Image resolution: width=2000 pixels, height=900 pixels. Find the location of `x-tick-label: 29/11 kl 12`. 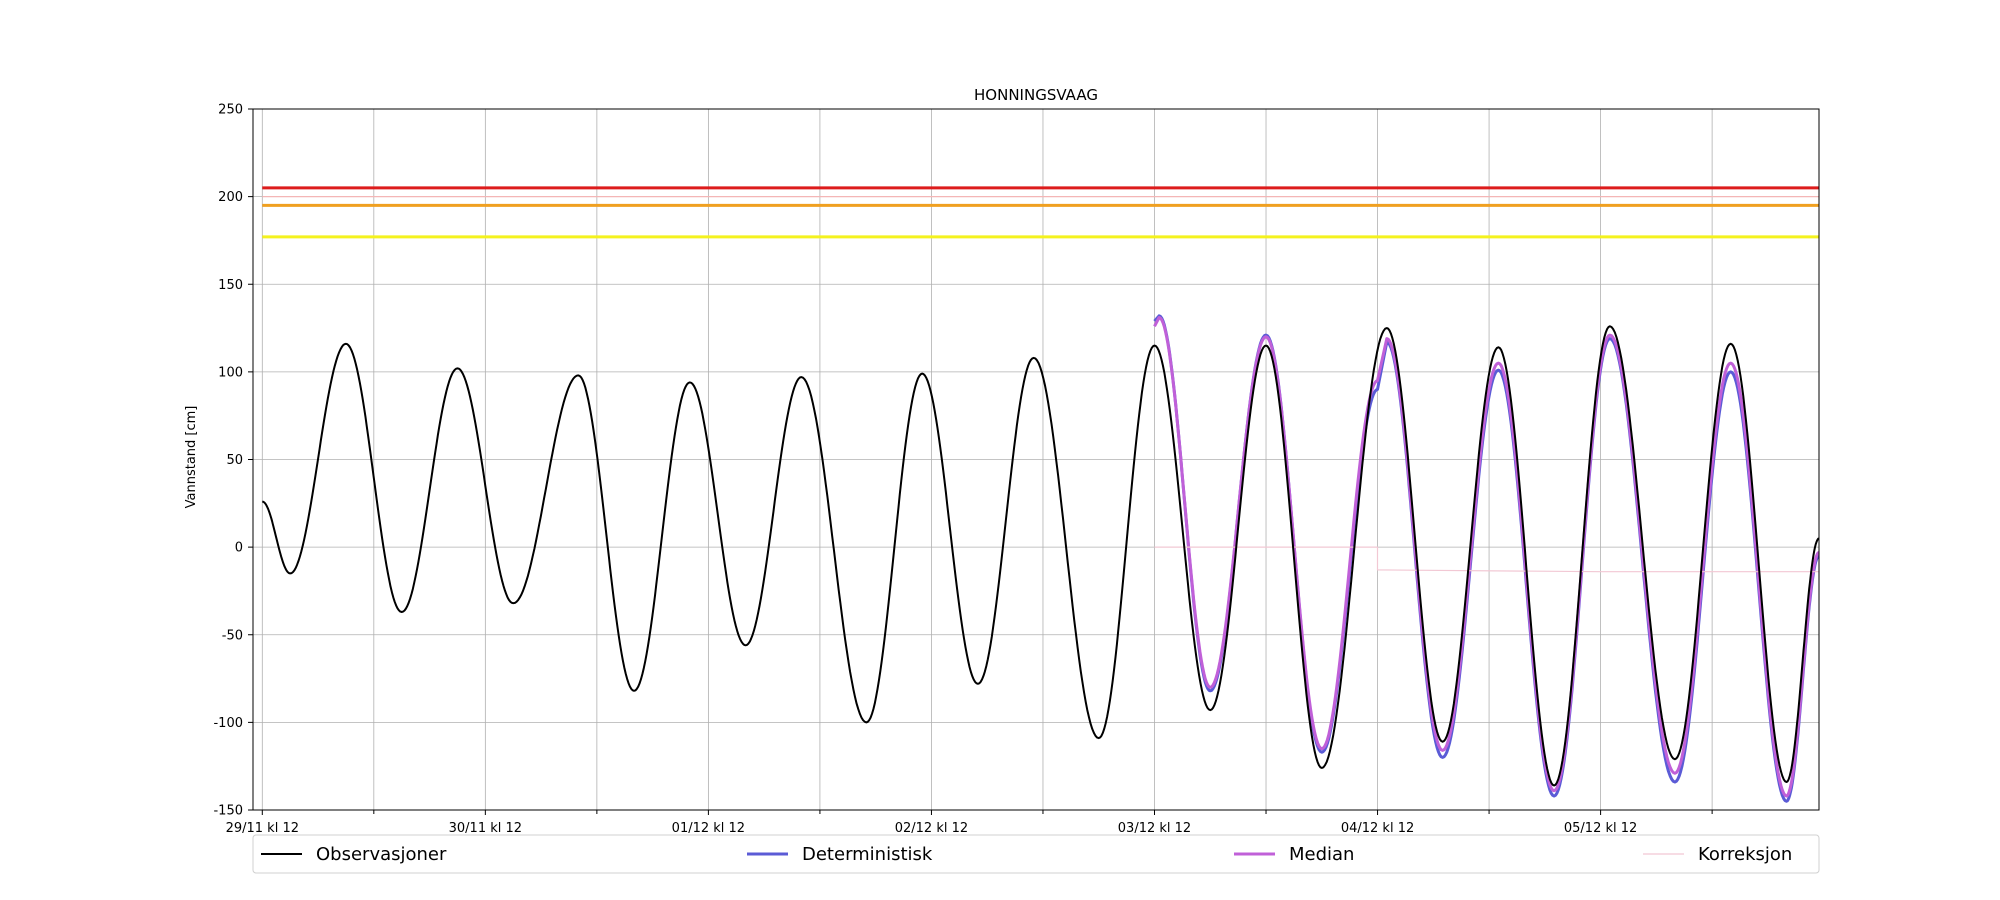

x-tick-label: 29/11 kl 12 is located at coordinates (262, 828).